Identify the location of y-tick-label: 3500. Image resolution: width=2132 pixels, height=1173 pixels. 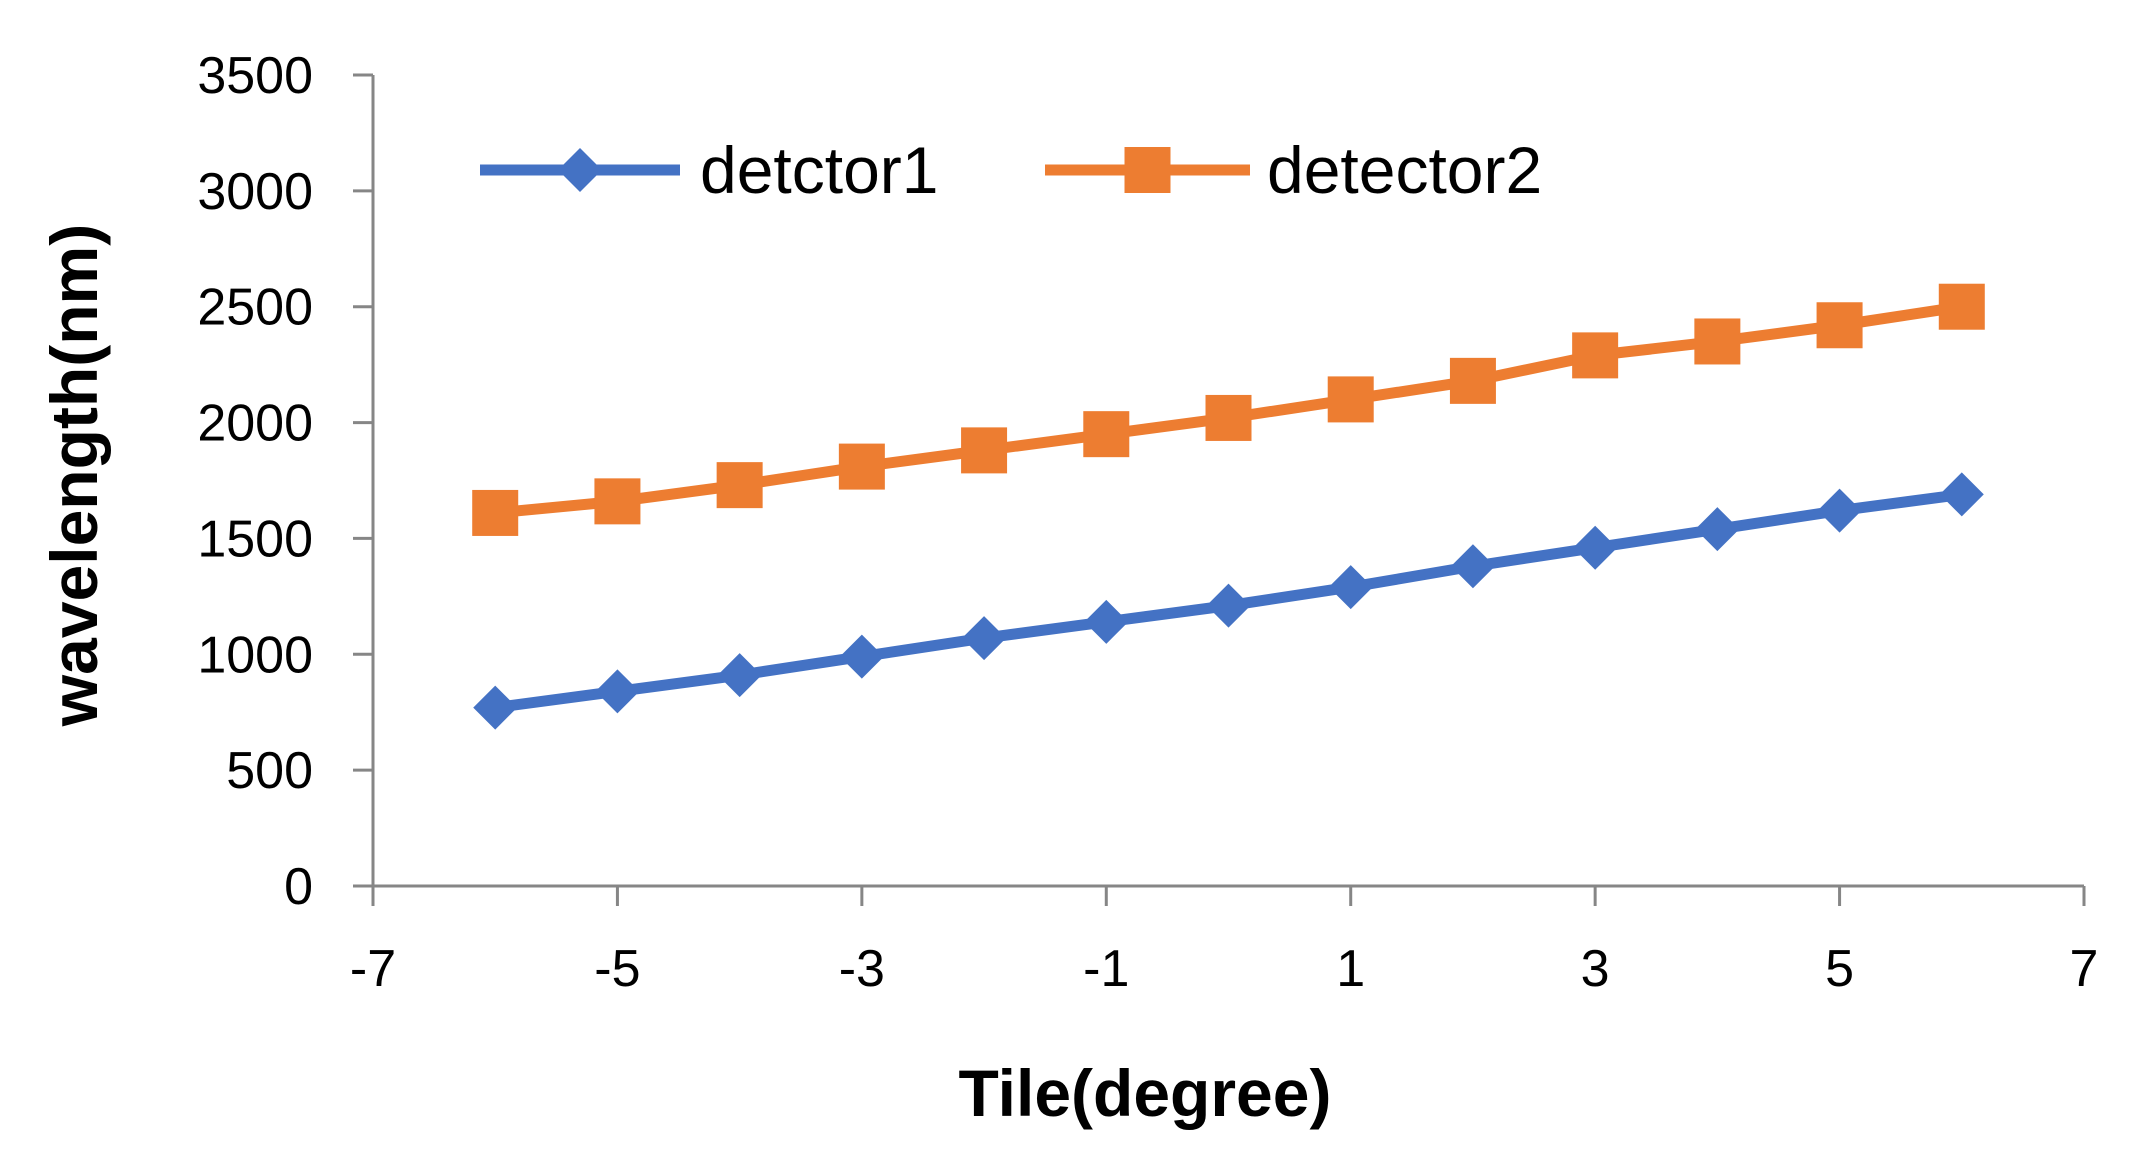
(255, 76).